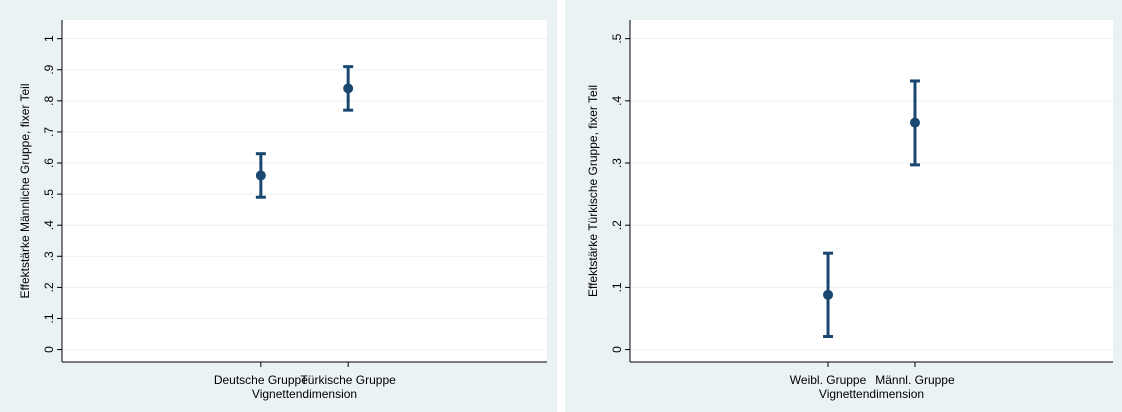 The image size is (1122, 412). Describe the element at coordinates (348, 380) in the screenshot. I see `x-tick-label: Türkische Gruppe` at that location.